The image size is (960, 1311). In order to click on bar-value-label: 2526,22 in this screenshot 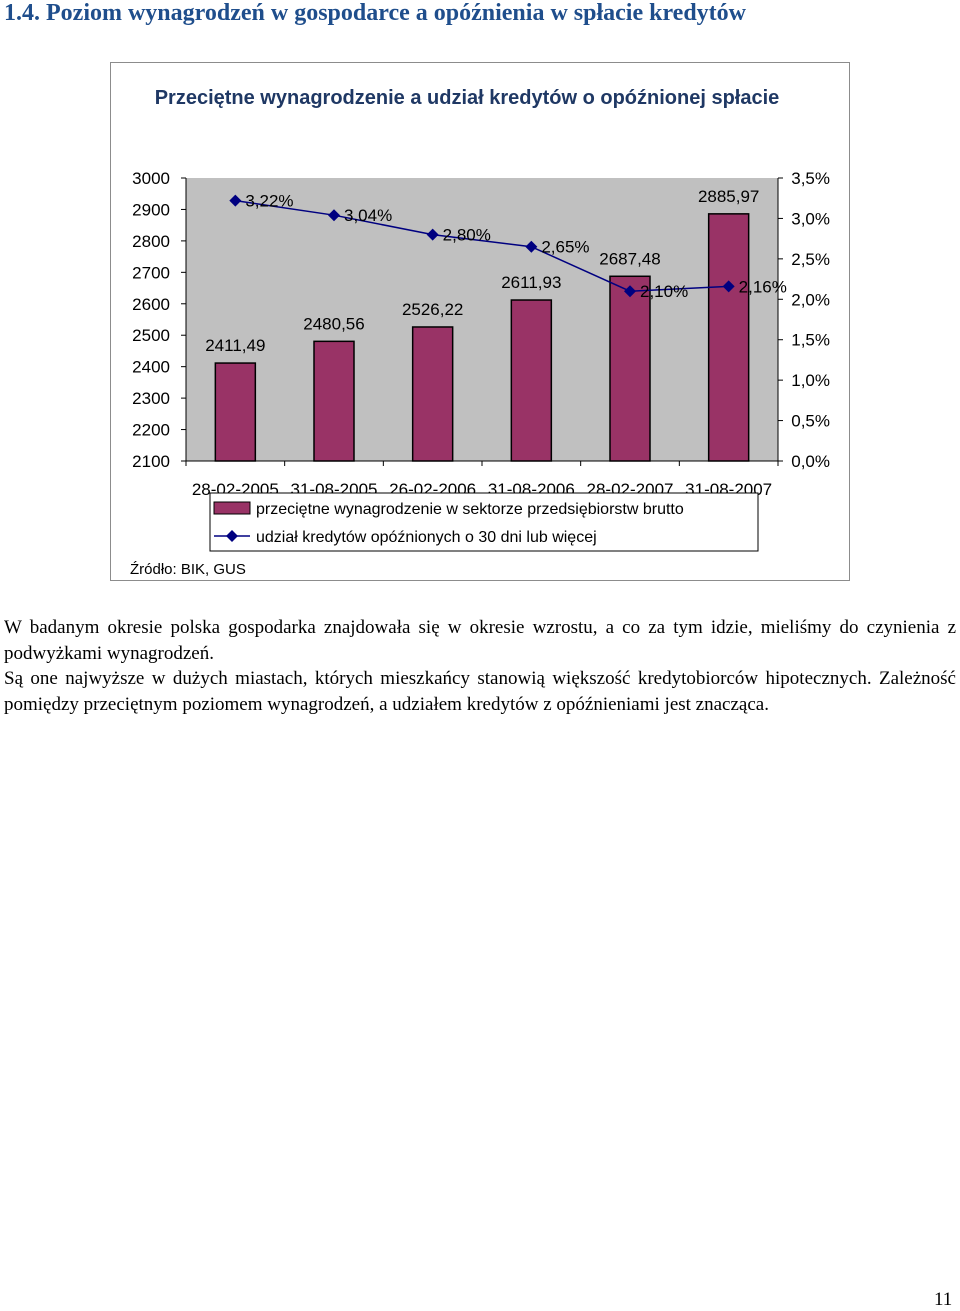, I will do `click(432, 309)`.